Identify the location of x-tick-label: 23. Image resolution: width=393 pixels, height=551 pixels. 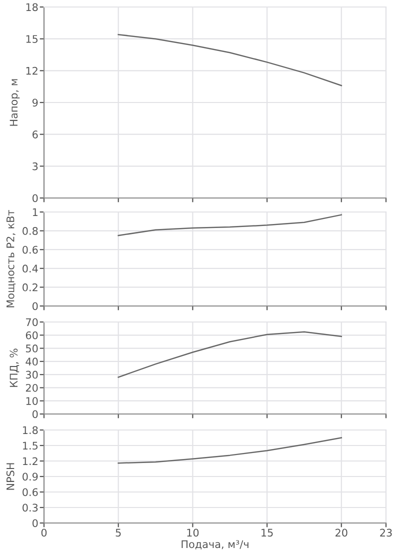
(386, 532).